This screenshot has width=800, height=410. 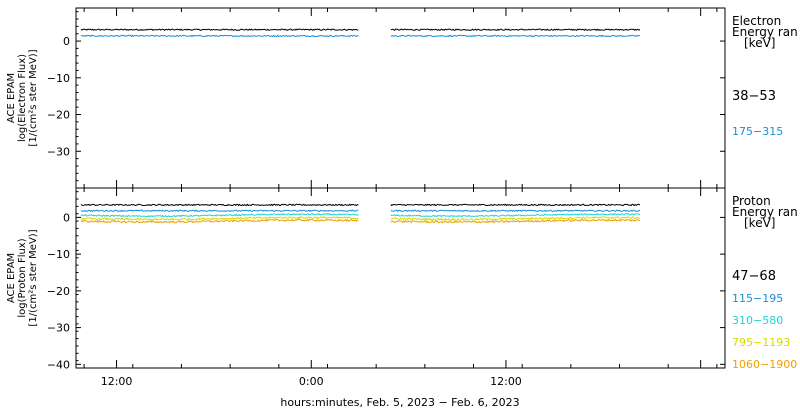 I want to click on x-tick-label: 0:00, so click(x=311, y=381).